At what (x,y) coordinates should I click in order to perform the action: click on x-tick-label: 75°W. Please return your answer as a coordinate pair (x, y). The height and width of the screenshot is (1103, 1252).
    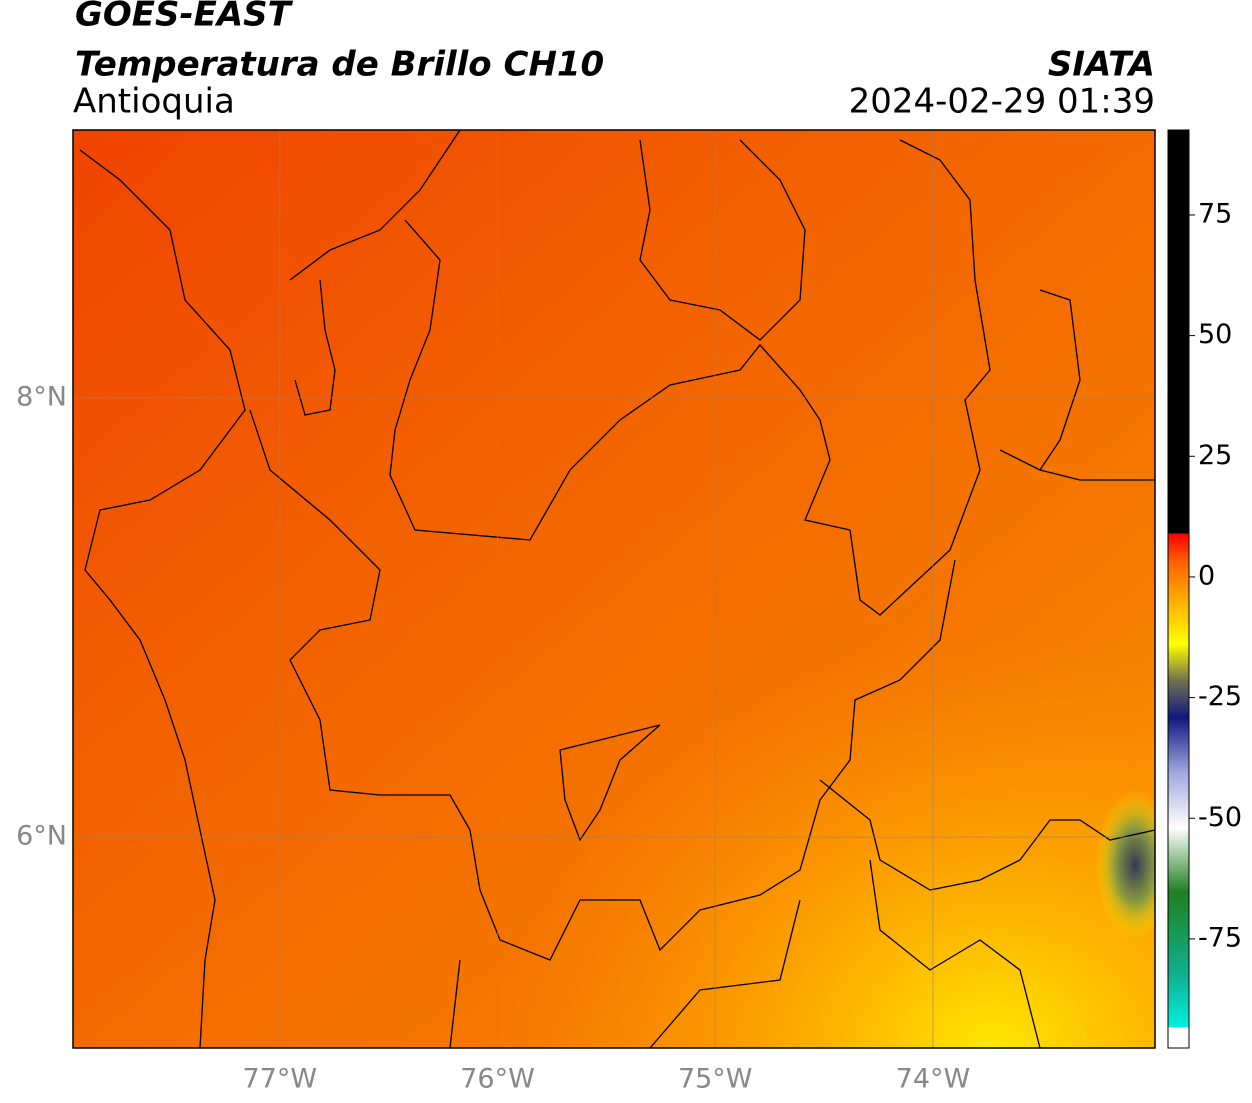
    Looking at the image, I should click on (715, 1079).